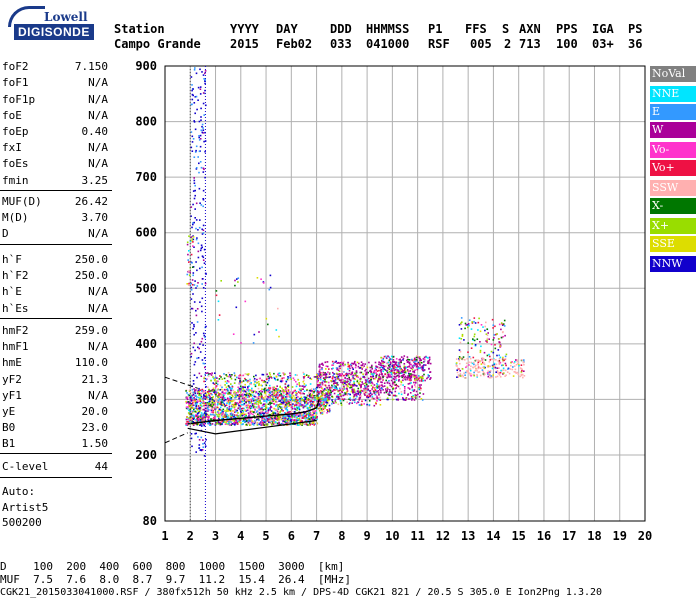 The image size is (700, 600). Describe the element at coordinates (15, 330) in the screenshot. I see `param-key: hmF2` at that location.